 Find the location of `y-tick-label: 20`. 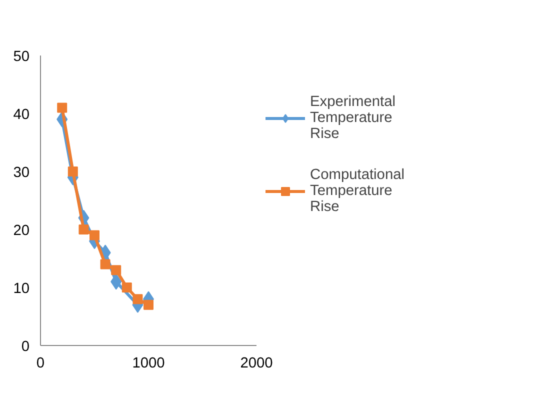

y-tick-label: 20 is located at coordinates (21, 231).